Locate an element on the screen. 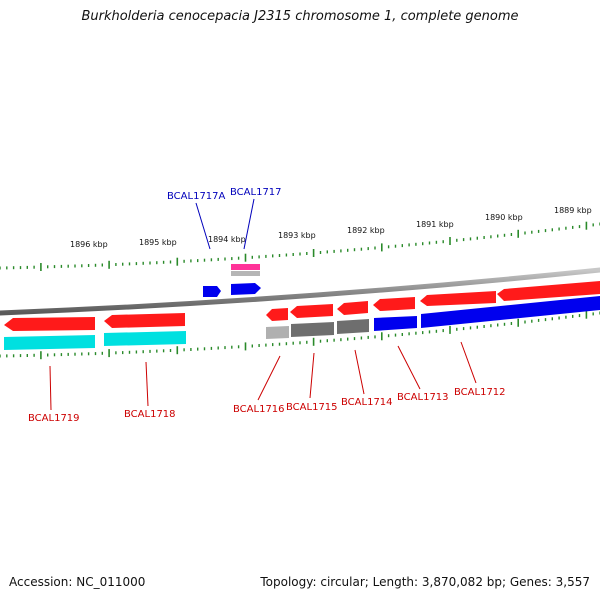 This screenshot has width=600, height=600. leader-lines-red is located at coordinates (263, 376).